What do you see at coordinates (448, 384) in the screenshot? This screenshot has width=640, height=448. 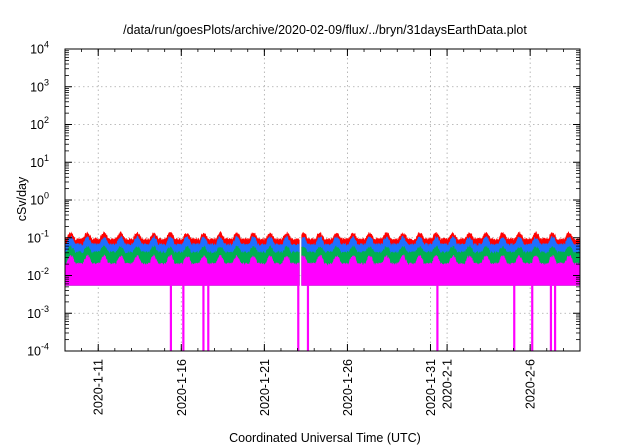 I see `x-tick-label: 2020-2-1` at bounding box center [448, 384].